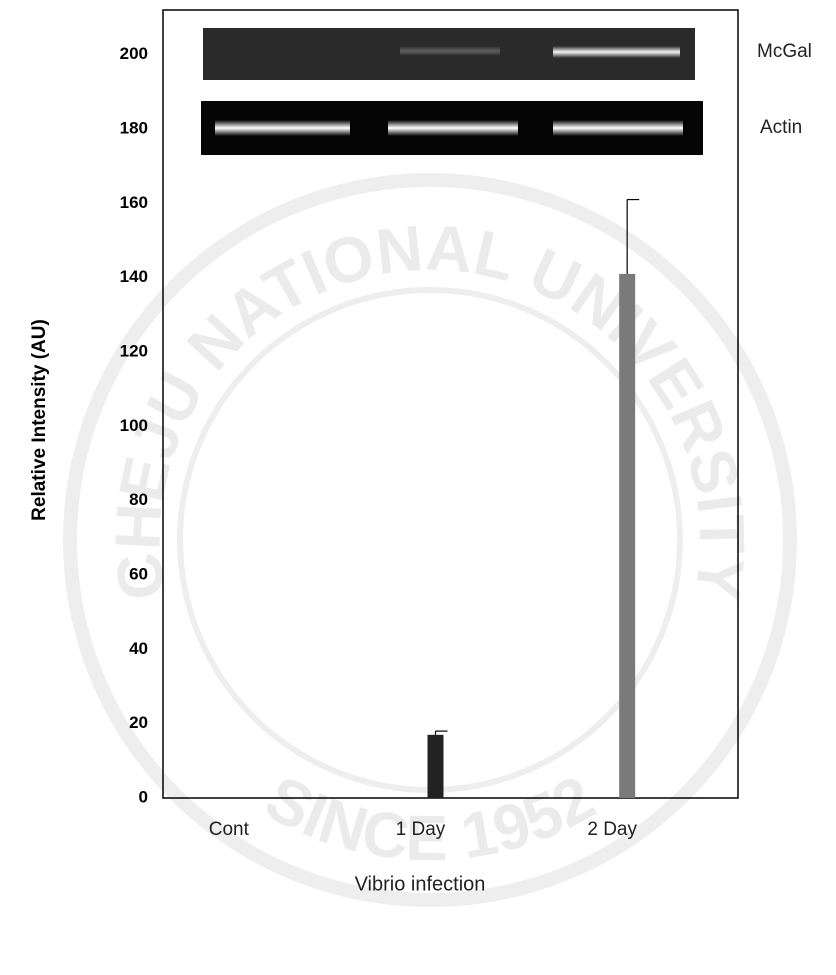 This screenshot has width=836, height=975. I want to click on y-tick-label: 180, so click(134, 127).